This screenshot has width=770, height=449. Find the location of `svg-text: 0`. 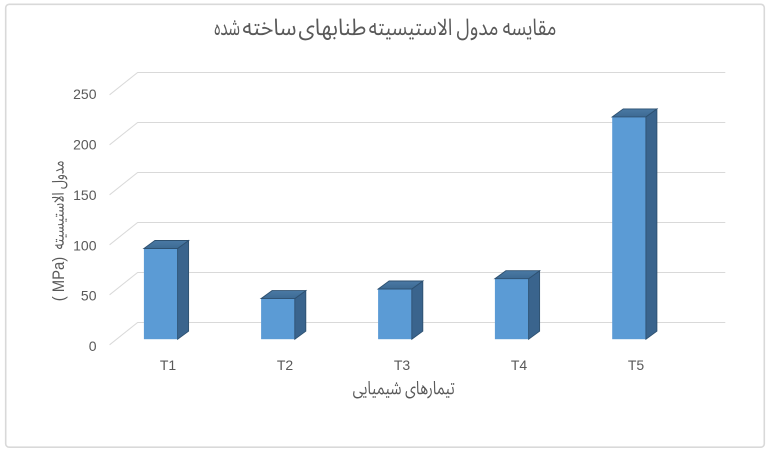

svg-text: 0 is located at coordinates (93, 346).